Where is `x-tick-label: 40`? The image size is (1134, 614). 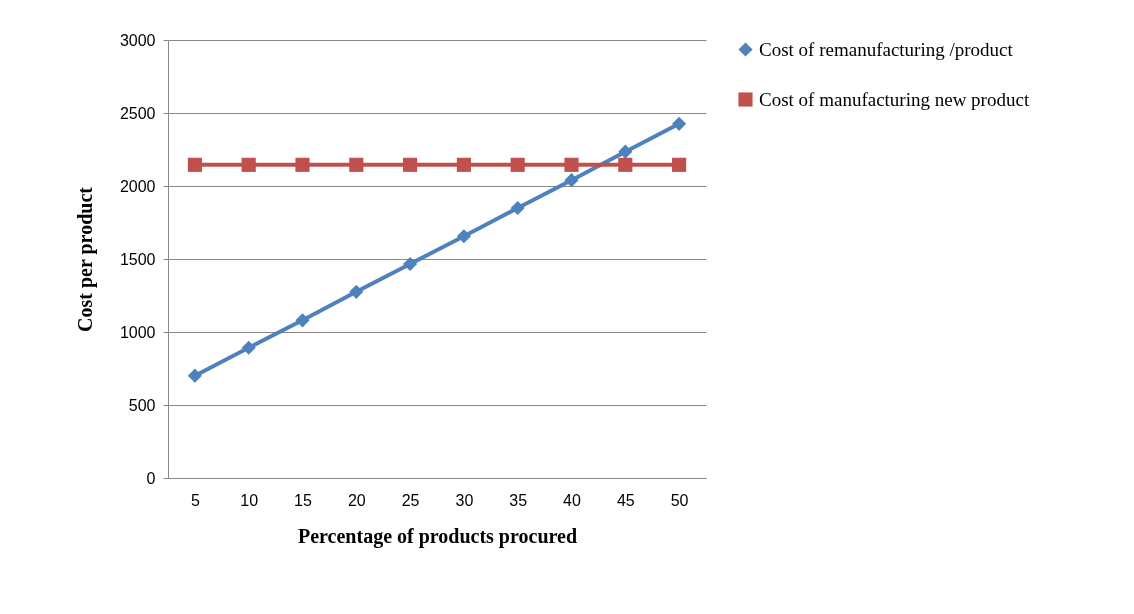
x-tick-label: 40 is located at coordinates (572, 500).